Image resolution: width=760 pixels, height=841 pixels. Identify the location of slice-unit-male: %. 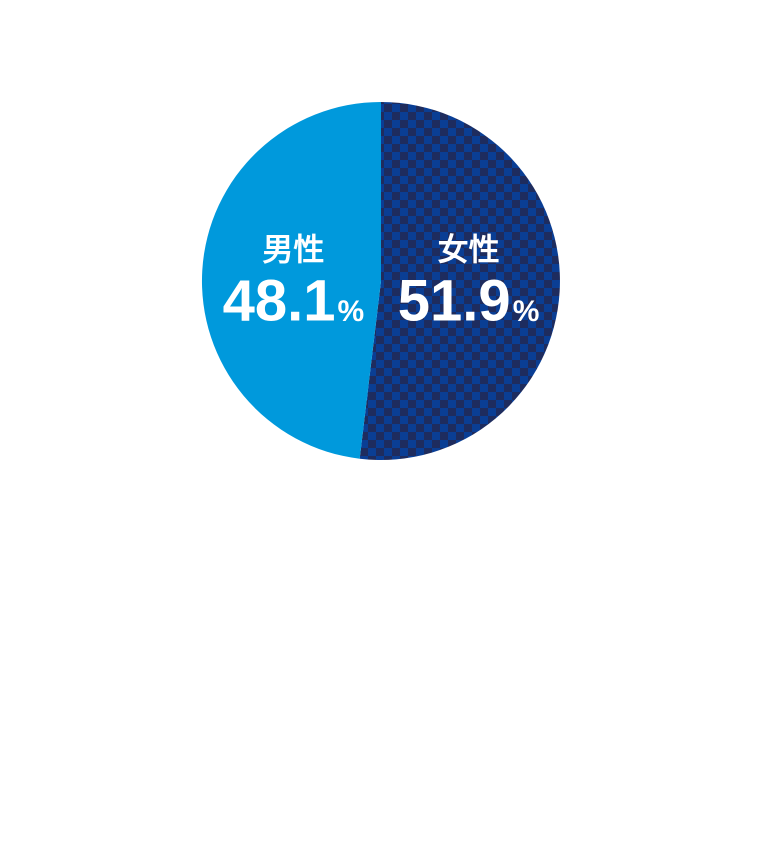
(351, 311).